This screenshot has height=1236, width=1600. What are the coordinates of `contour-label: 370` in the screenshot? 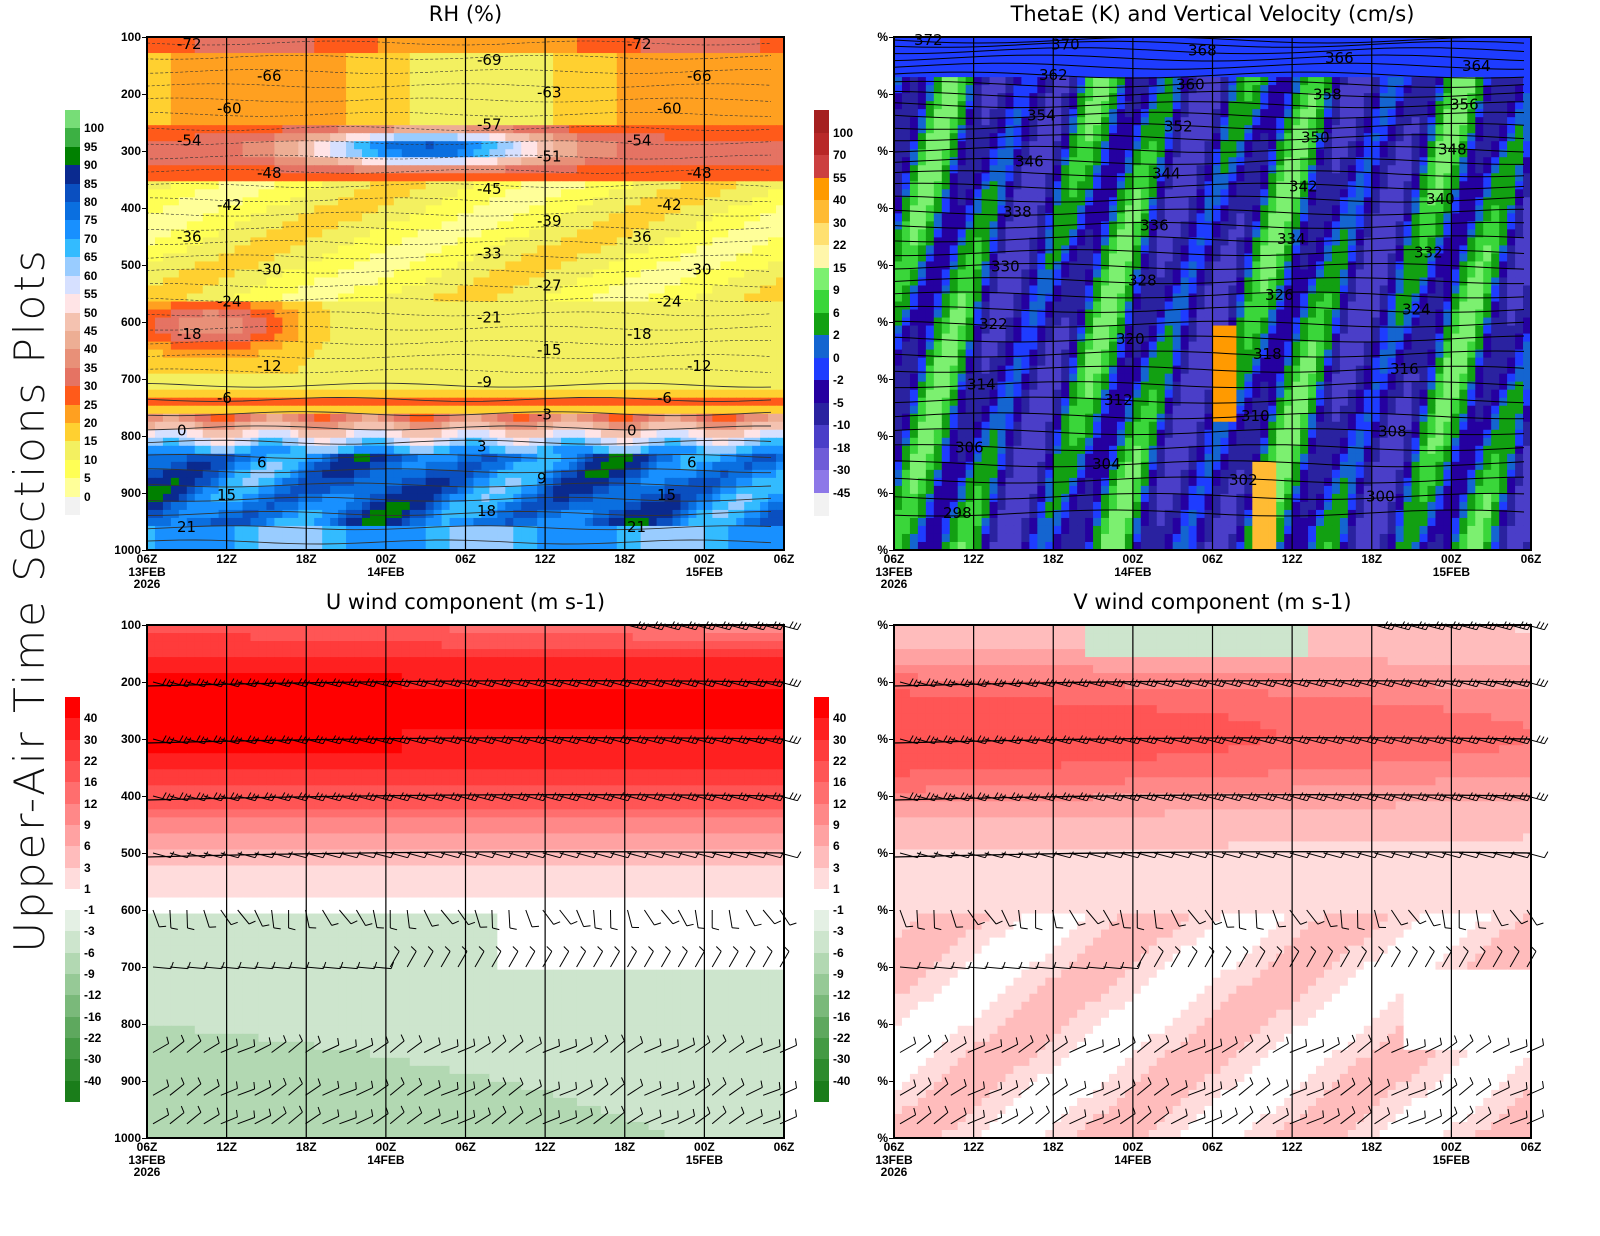 It's located at (1065, 44).